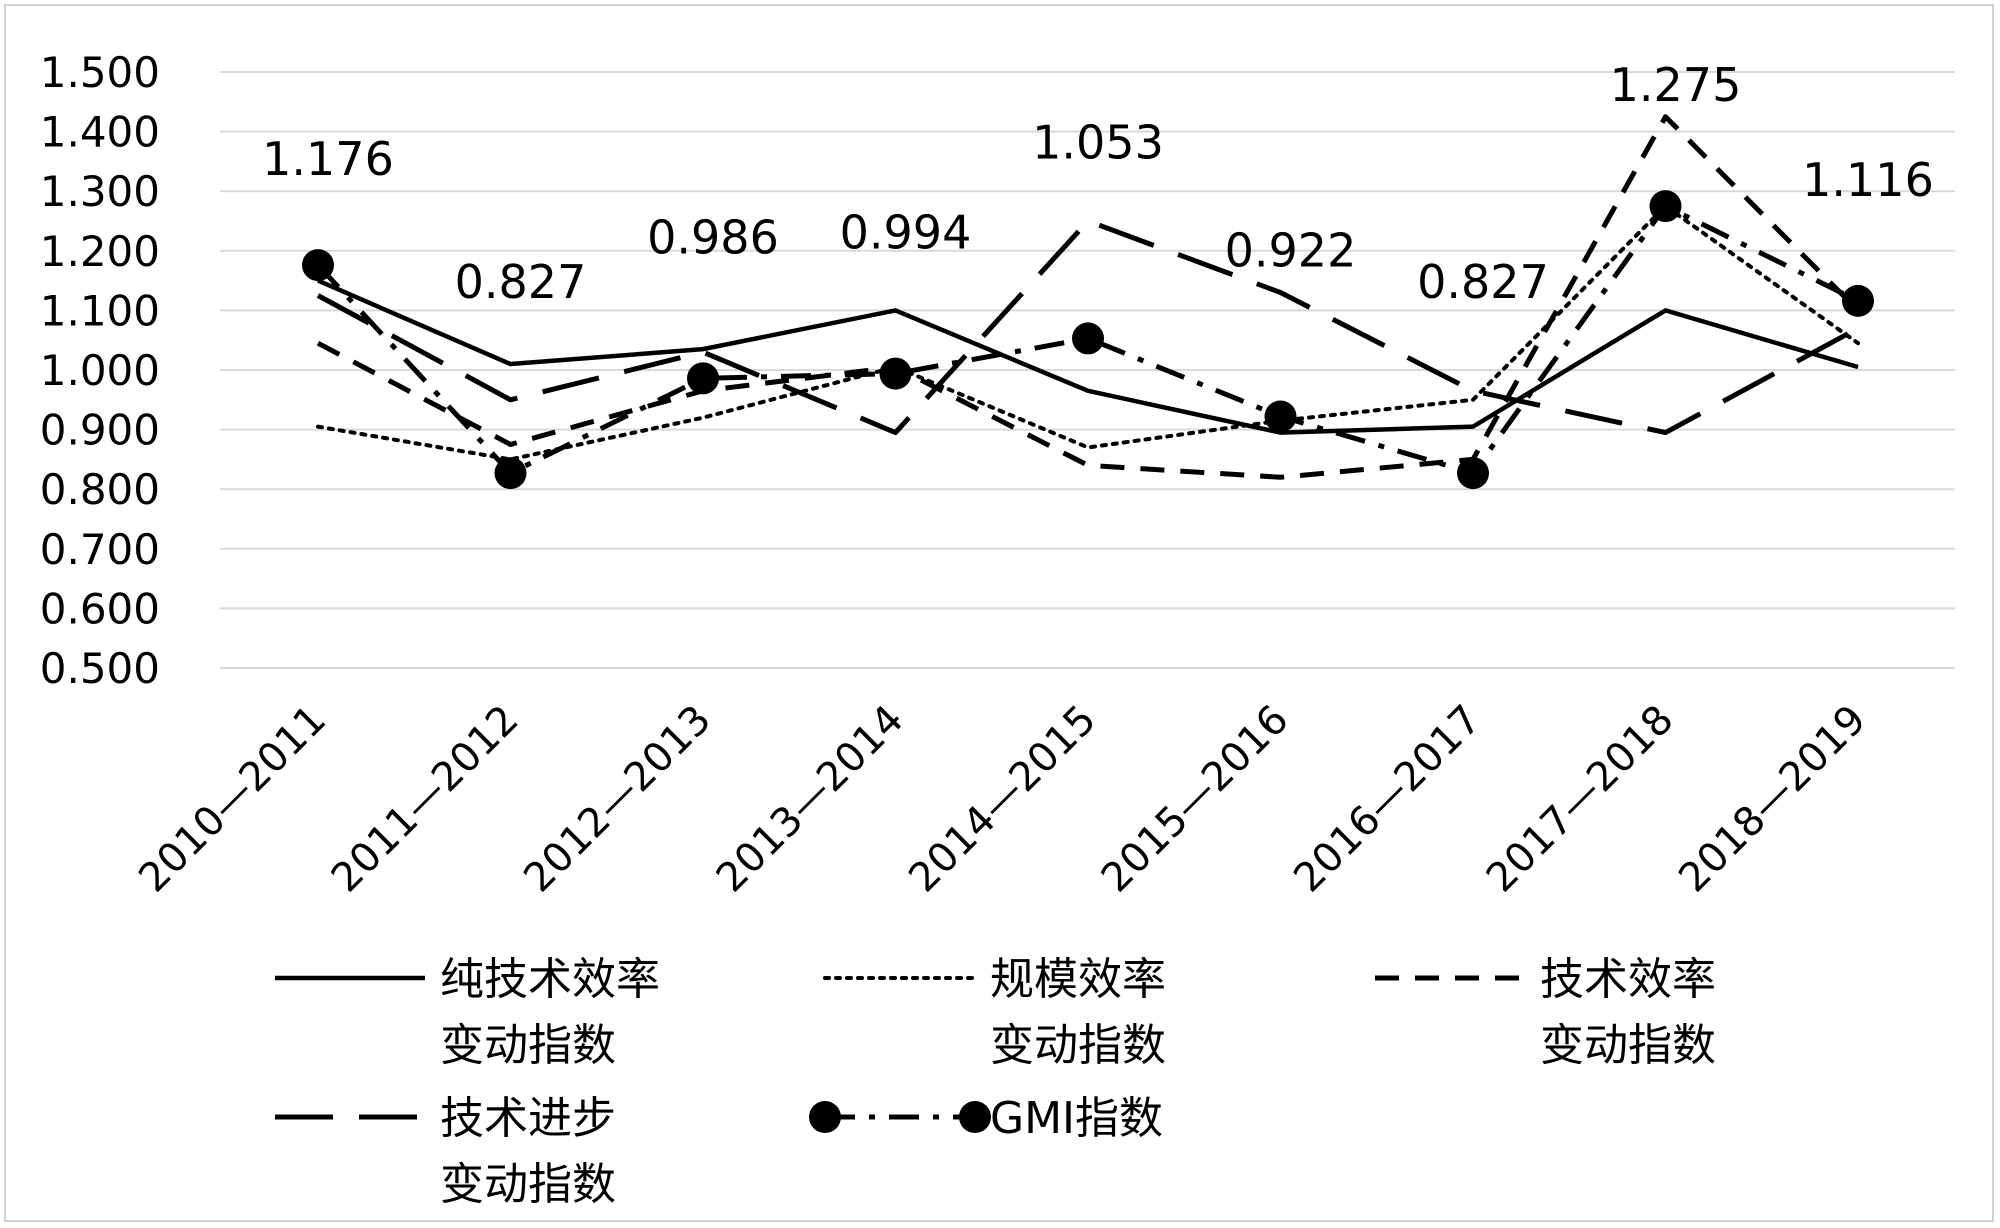 The image size is (2000, 1228). I want to click on y-tick-label: 1.400, so click(100, 132).